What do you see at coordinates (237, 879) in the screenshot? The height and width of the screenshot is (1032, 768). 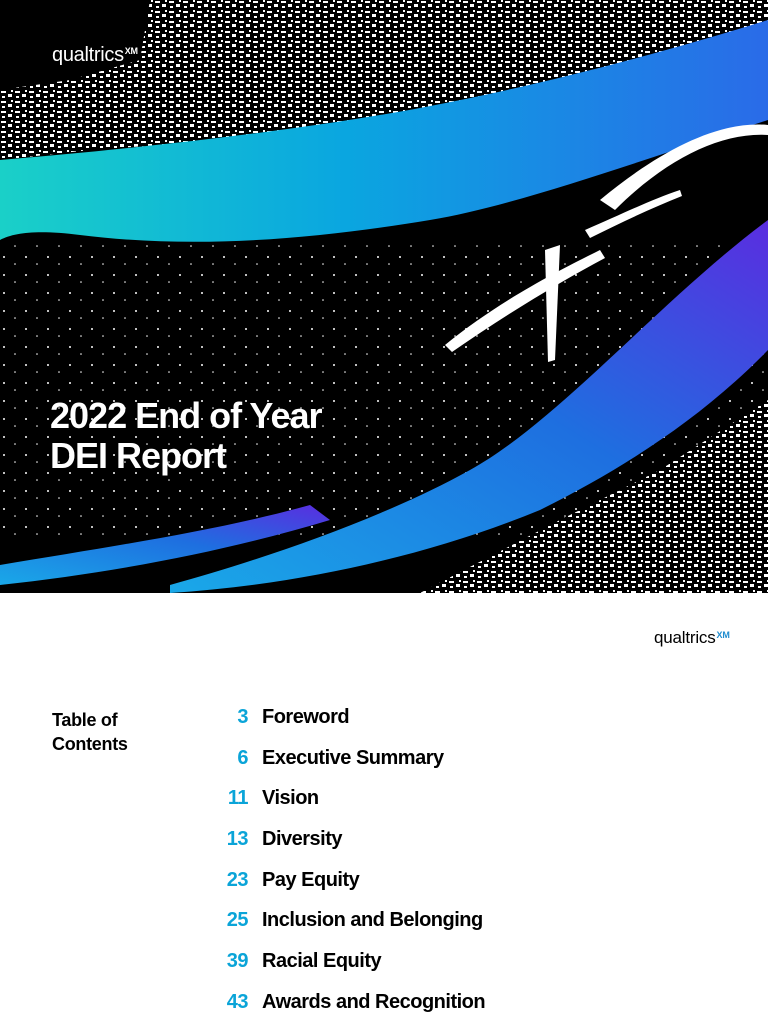 I see `toc-page-number: 23` at bounding box center [237, 879].